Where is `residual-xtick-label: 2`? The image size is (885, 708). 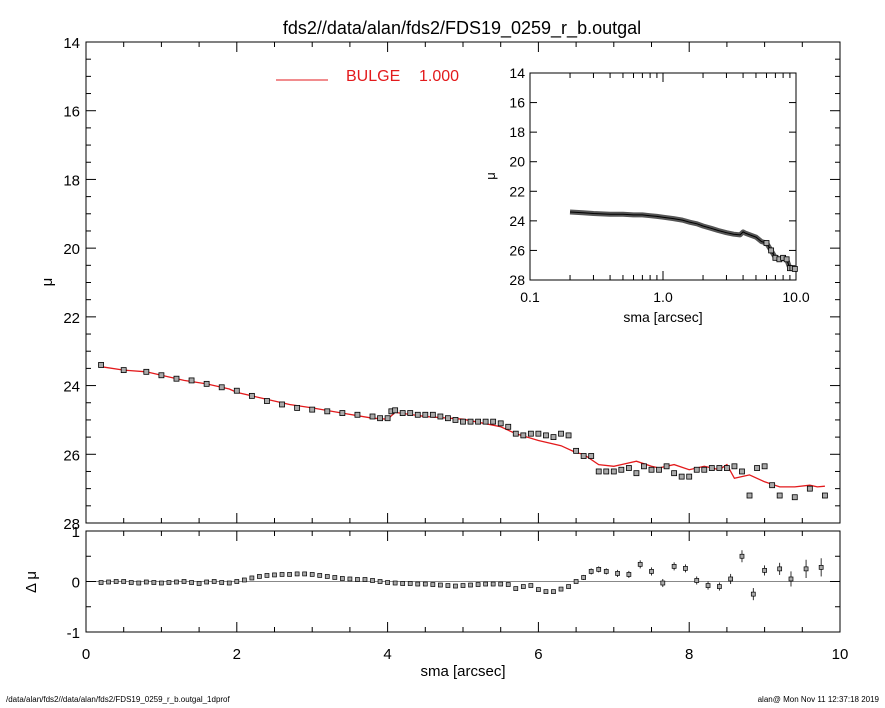
residual-xtick-label: 2 is located at coordinates (237, 654).